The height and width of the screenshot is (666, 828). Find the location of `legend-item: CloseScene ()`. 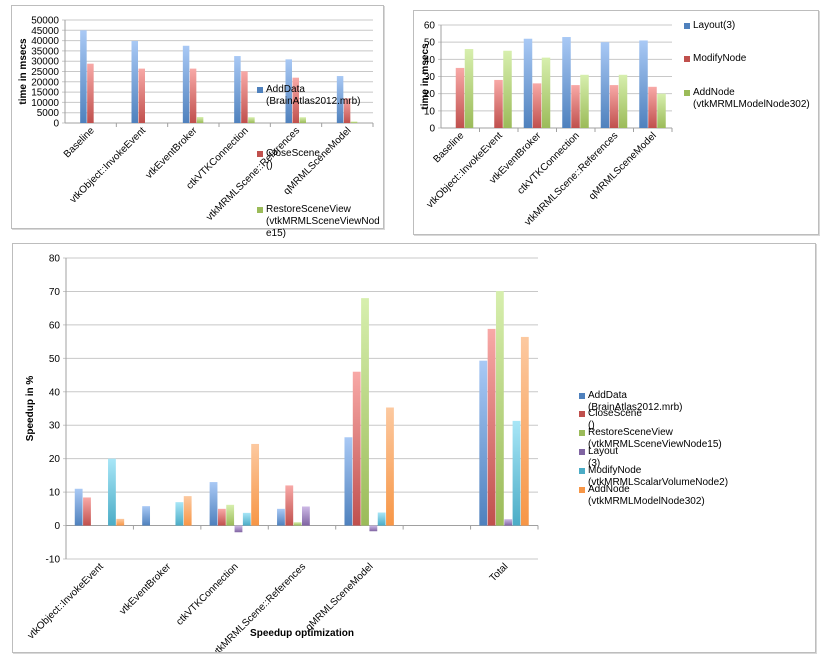

legend-item: CloseScene () is located at coordinates (288, 160).